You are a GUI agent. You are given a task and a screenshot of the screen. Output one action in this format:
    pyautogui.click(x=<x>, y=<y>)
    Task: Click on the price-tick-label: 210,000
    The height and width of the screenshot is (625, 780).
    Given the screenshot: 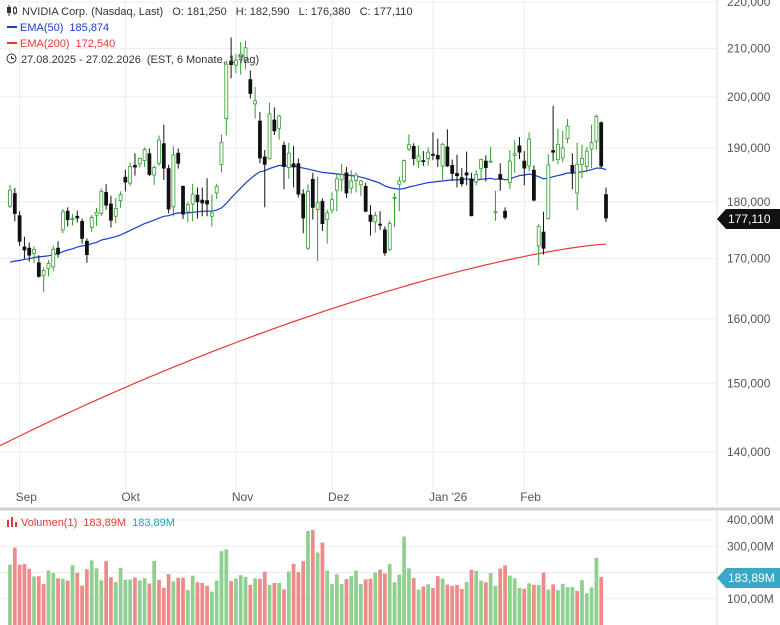 What is the action you would take?
    pyautogui.click(x=749, y=48)
    